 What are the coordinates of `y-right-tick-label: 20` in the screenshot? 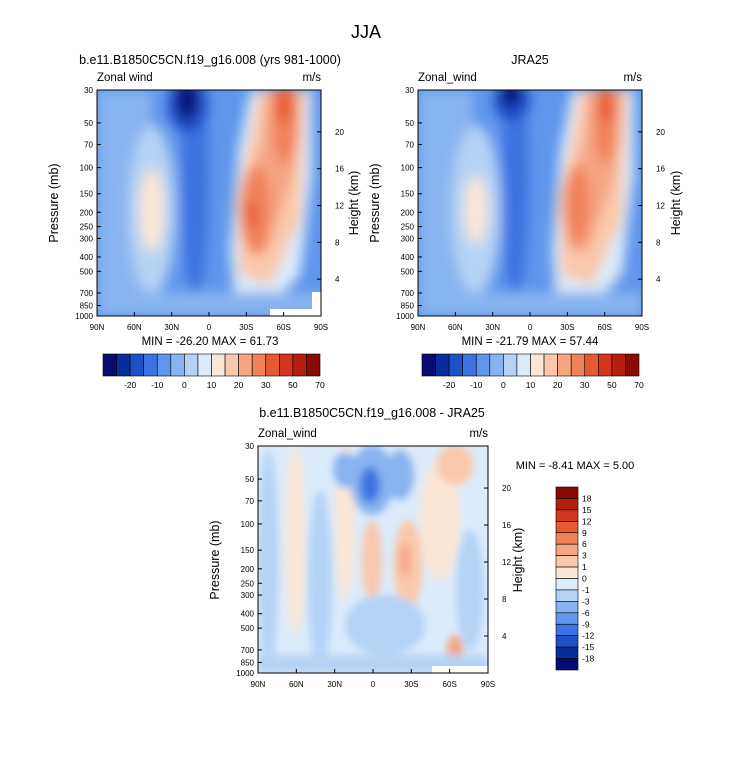 It's located at (660, 132).